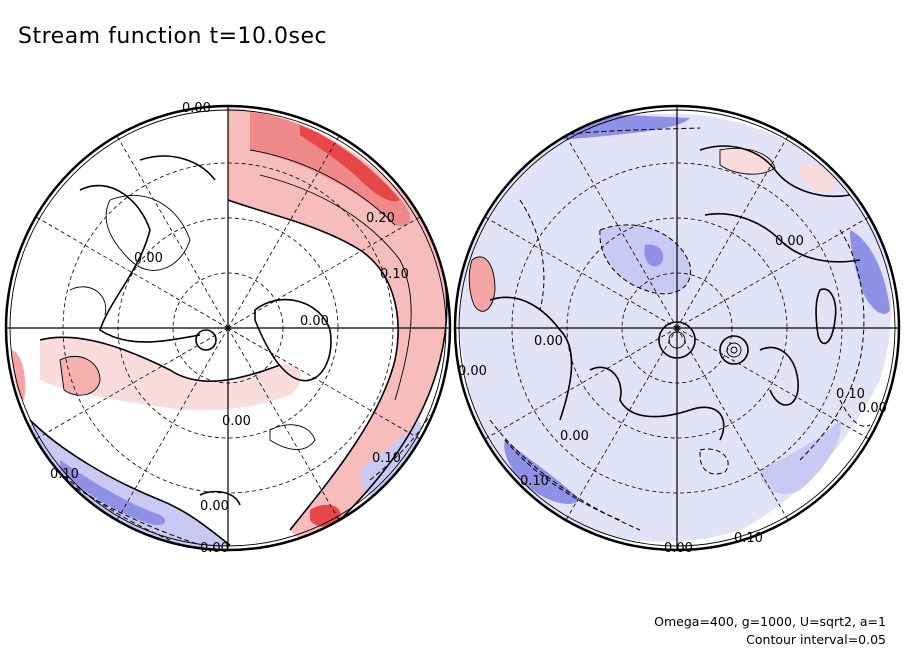 This screenshot has width=904, height=654. I want to click on parameters-annotation: Omega=400, g=1000, U=sqrt2, a=1, so click(770, 621).